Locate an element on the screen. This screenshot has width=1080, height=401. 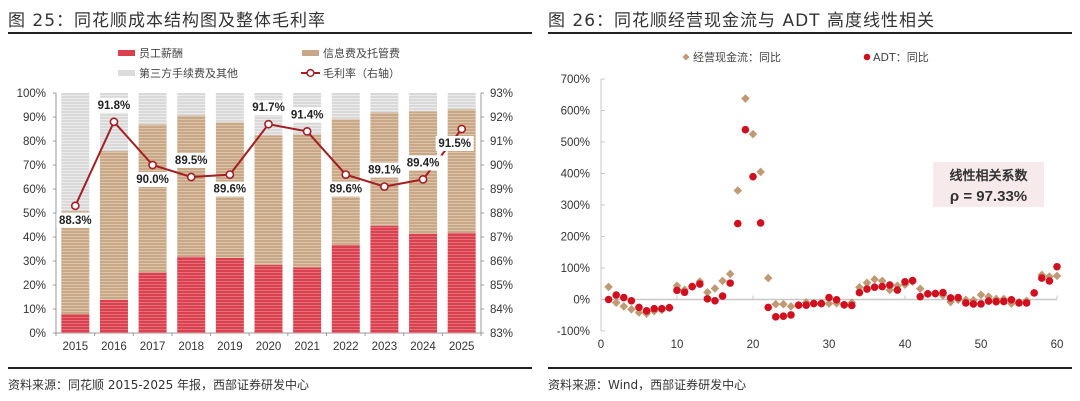
y2-tick-label: 88% is located at coordinates (501, 214).